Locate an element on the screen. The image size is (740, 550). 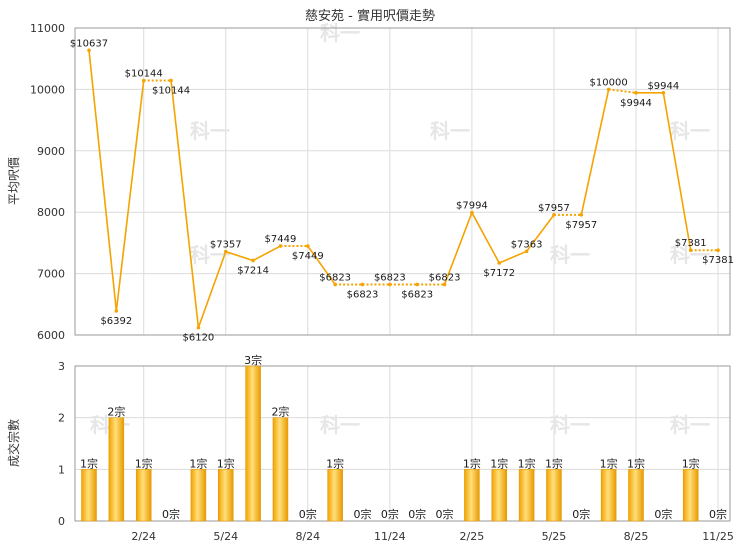
line-y-axis-label: 平均呎價 is located at coordinates (14, 181).